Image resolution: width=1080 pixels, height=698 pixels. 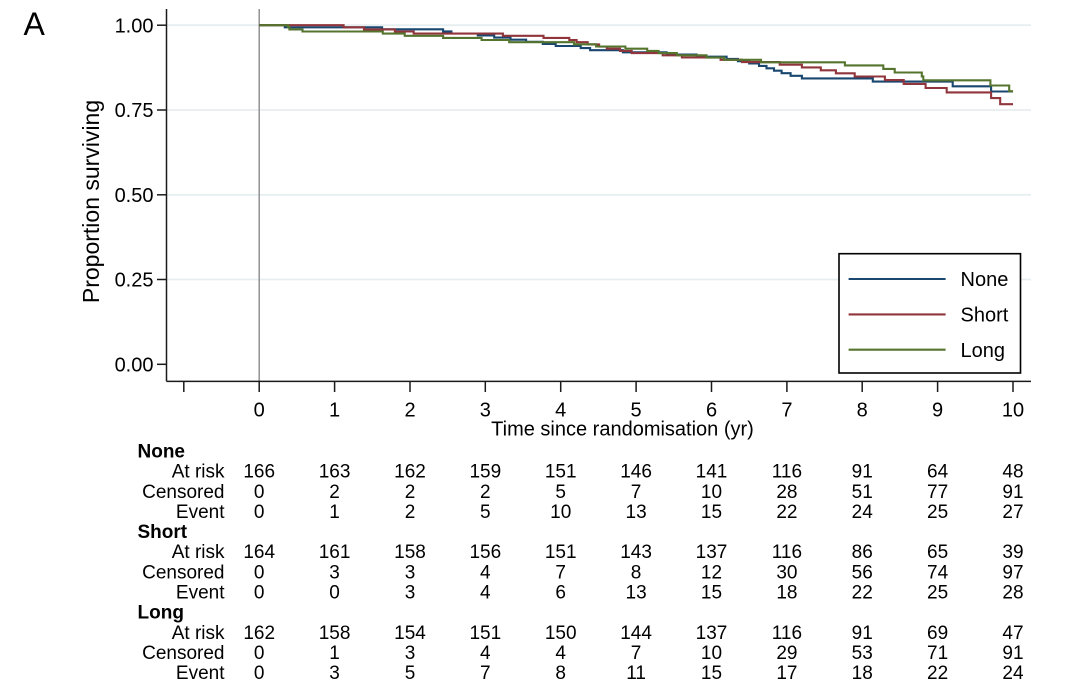 I want to click on svg-text: 71, so click(x=937, y=653).